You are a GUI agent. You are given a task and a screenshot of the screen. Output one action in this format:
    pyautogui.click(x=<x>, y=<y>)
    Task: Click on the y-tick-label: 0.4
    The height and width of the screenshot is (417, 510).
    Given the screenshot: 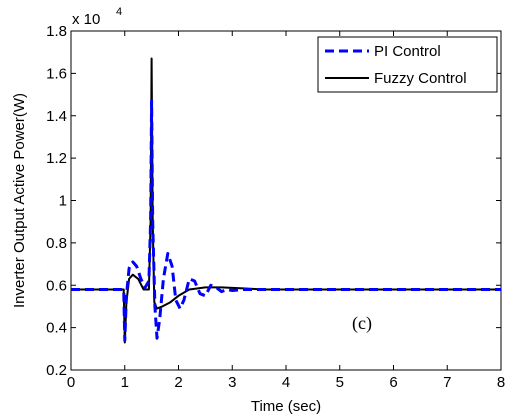 What is the action you would take?
    pyautogui.click(x=56, y=328)
    